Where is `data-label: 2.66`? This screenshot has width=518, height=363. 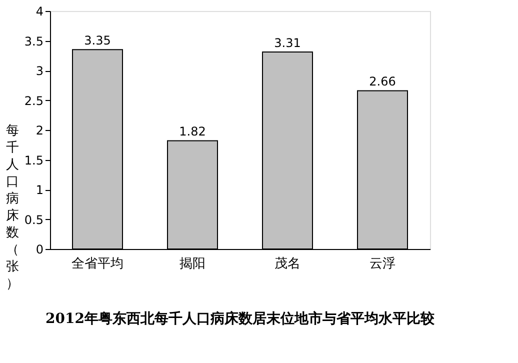 data-label: 2.66 is located at coordinates (382, 81).